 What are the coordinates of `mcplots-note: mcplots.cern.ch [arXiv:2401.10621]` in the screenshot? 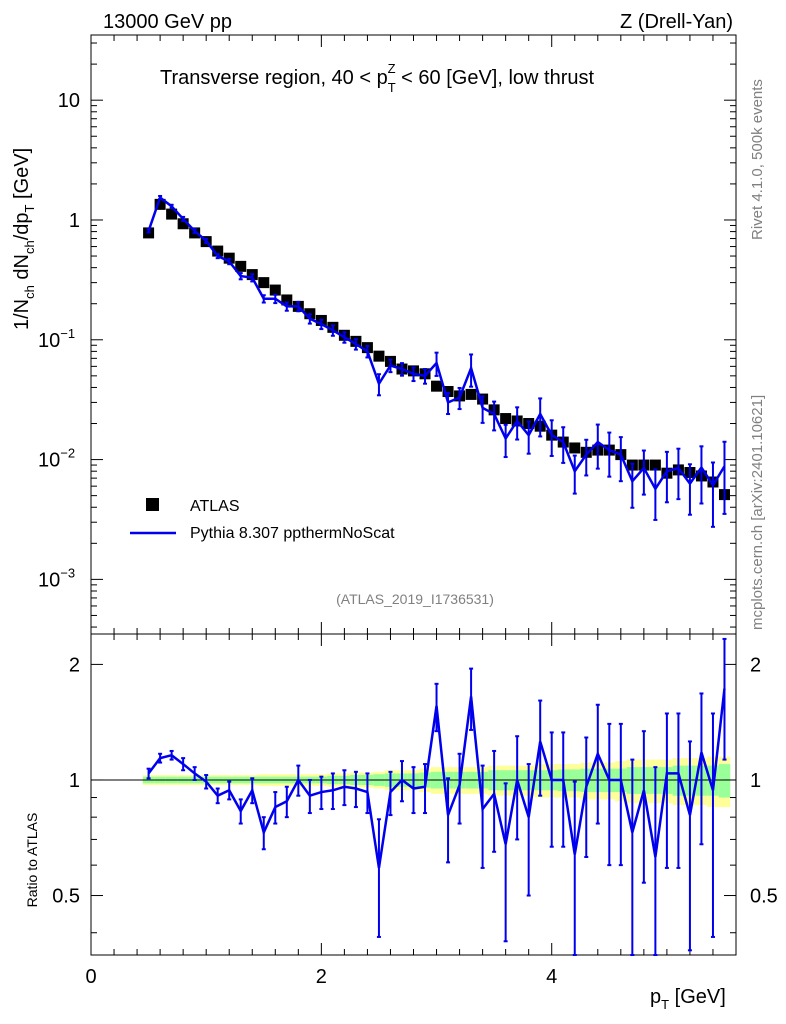 It's located at (757, 512).